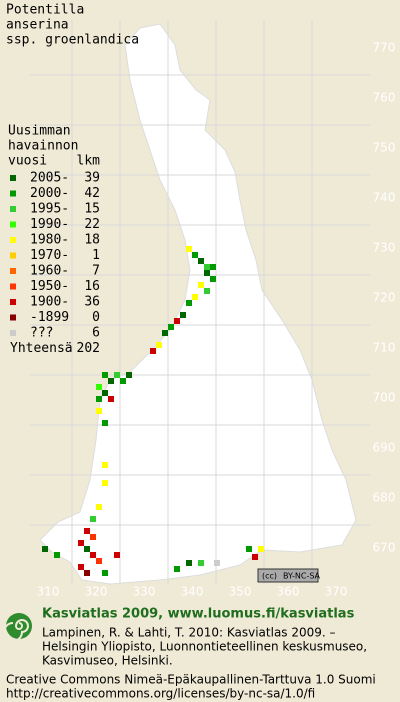 This screenshot has height=702, width=400. I want to click on legend-label: 2000-, so click(49, 193).